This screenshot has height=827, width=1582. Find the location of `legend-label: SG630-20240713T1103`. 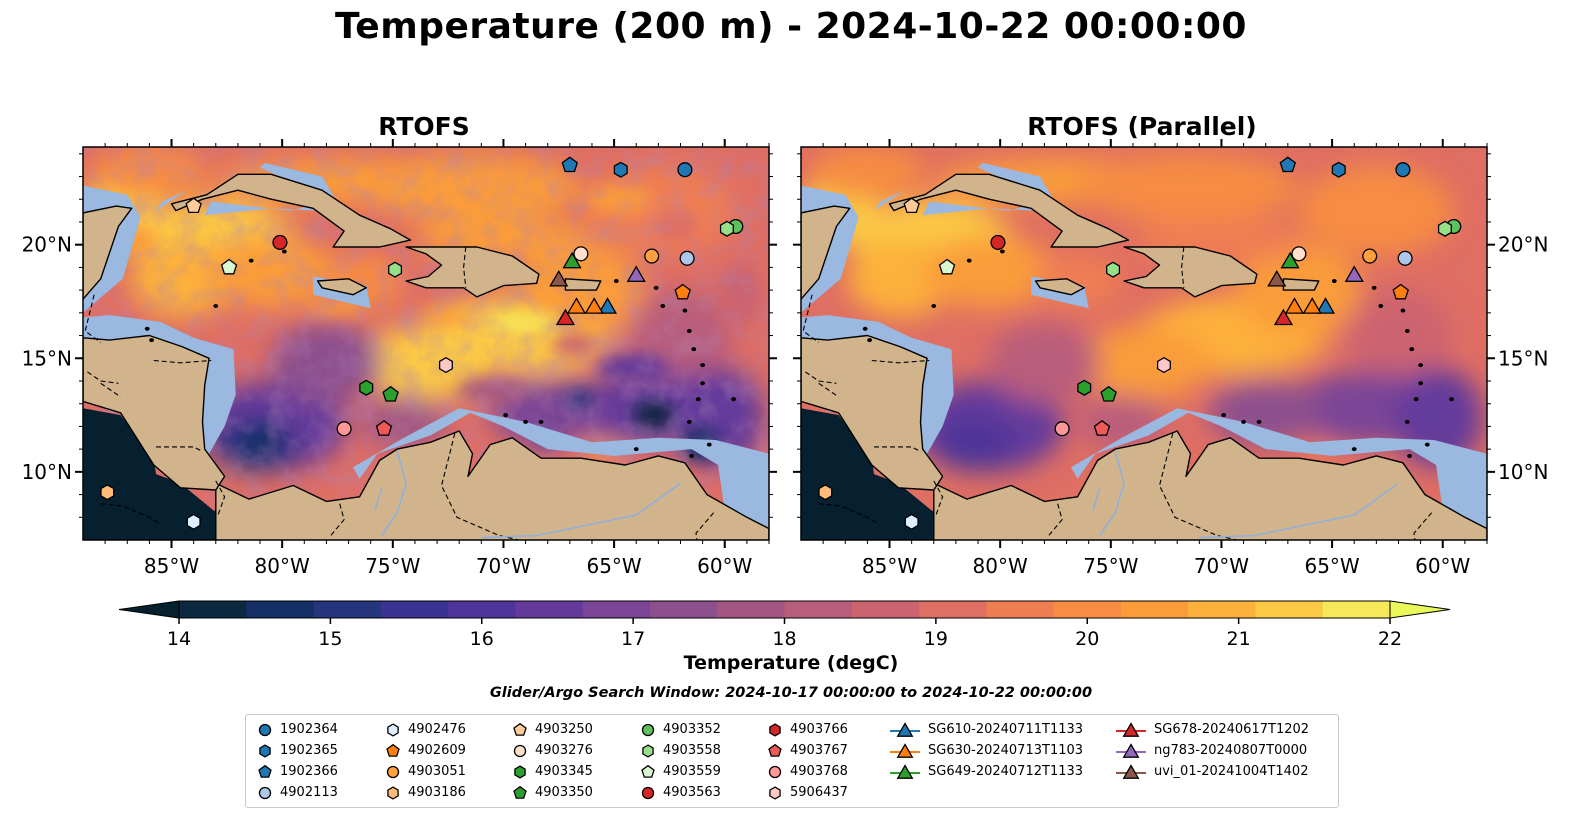

legend-label: SG630-20240713T1103 is located at coordinates (1006, 750).